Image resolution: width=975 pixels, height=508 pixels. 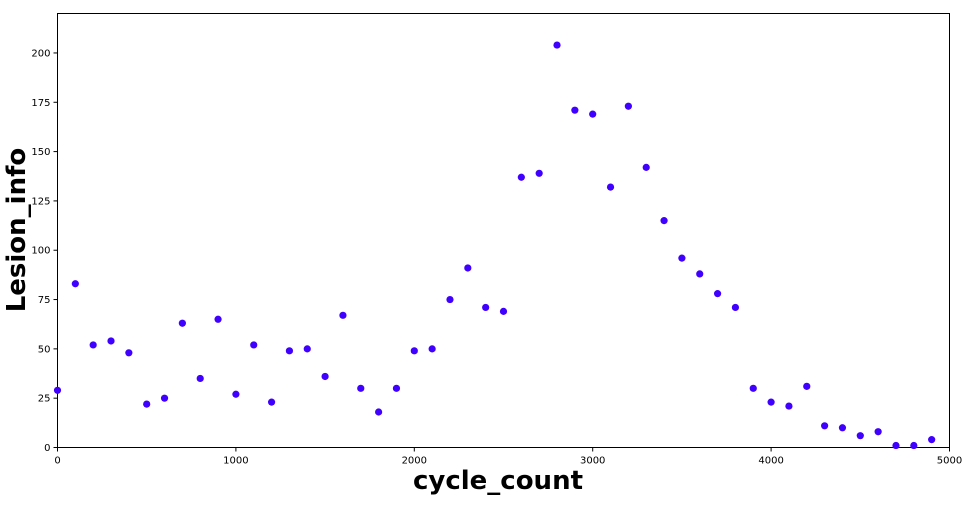 I want to click on x-tick-label: 4000, so click(x=770, y=461).